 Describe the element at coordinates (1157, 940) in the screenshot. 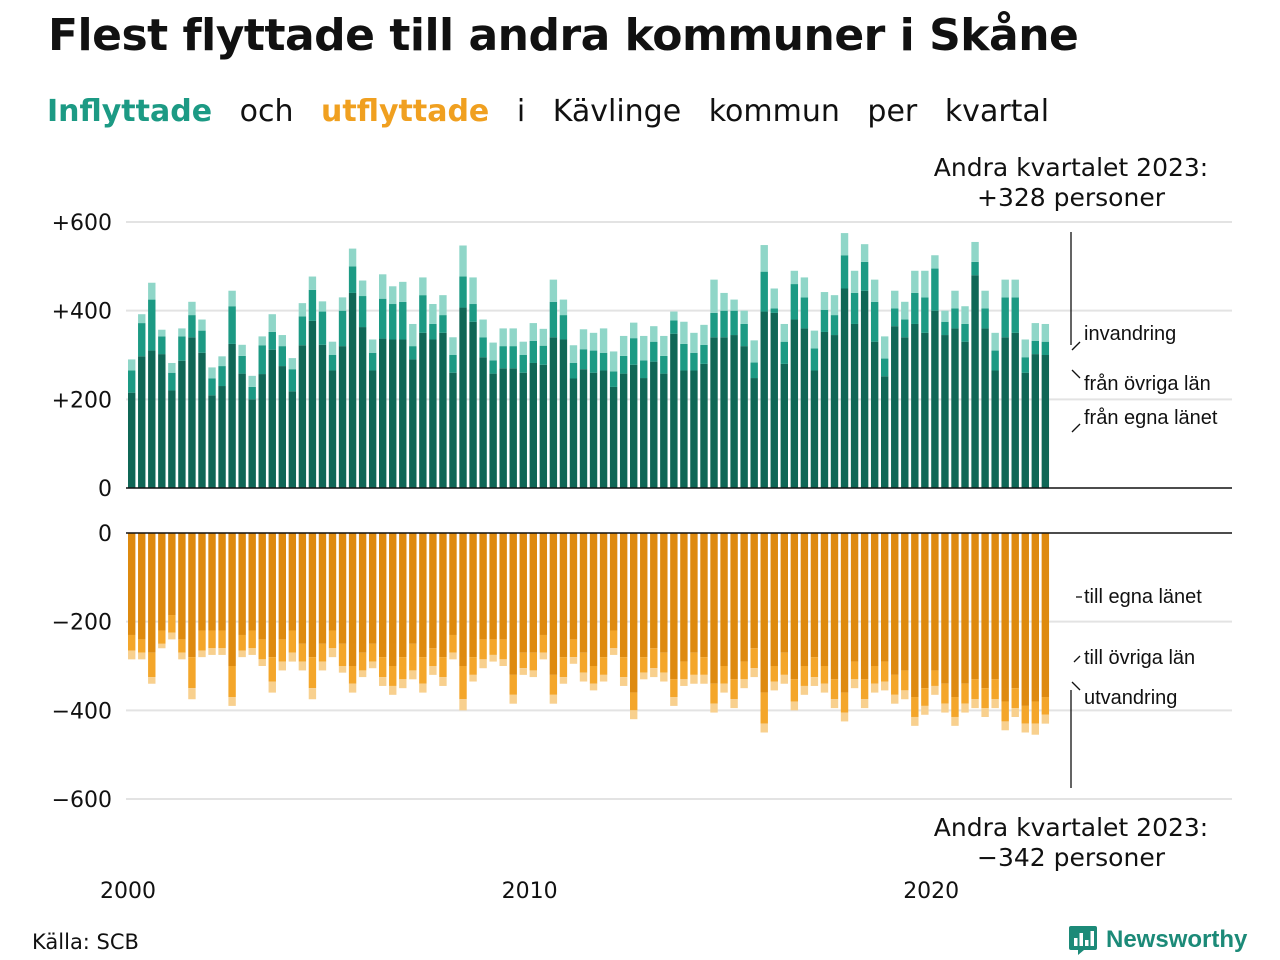

I see `brand-logo: Newsworthy` at that location.